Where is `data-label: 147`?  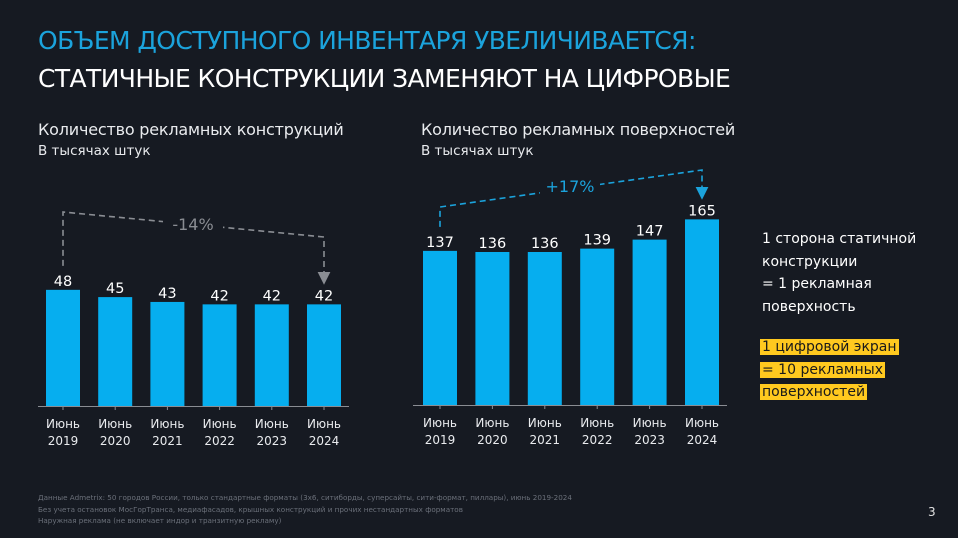 data-label: 147 is located at coordinates (650, 232).